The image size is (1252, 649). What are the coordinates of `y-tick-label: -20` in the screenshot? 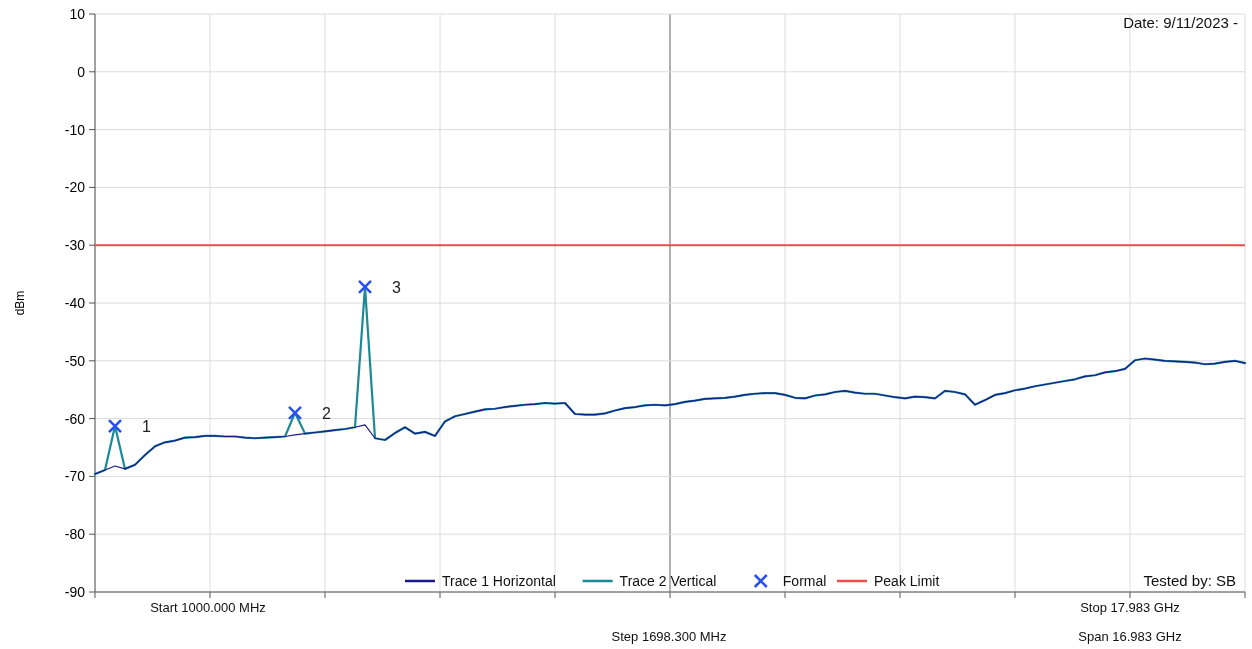 It's located at (75, 187).